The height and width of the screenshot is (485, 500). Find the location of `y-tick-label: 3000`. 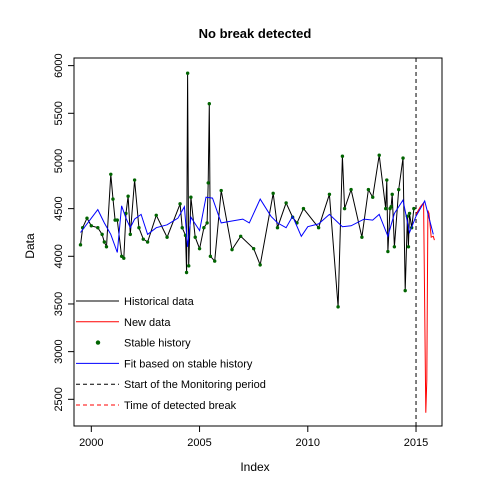

y-tick-label: 3000 is located at coordinates (59, 351).